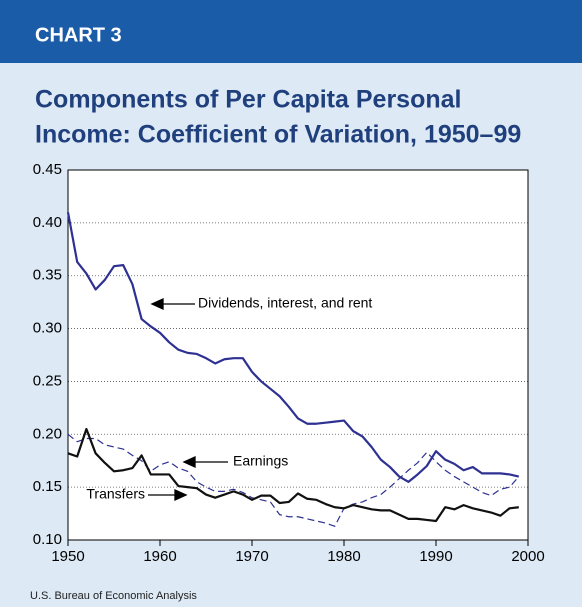  What do you see at coordinates (188, 399) in the screenshot?
I see `annotation-arrows` at bounding box center [188, 399].